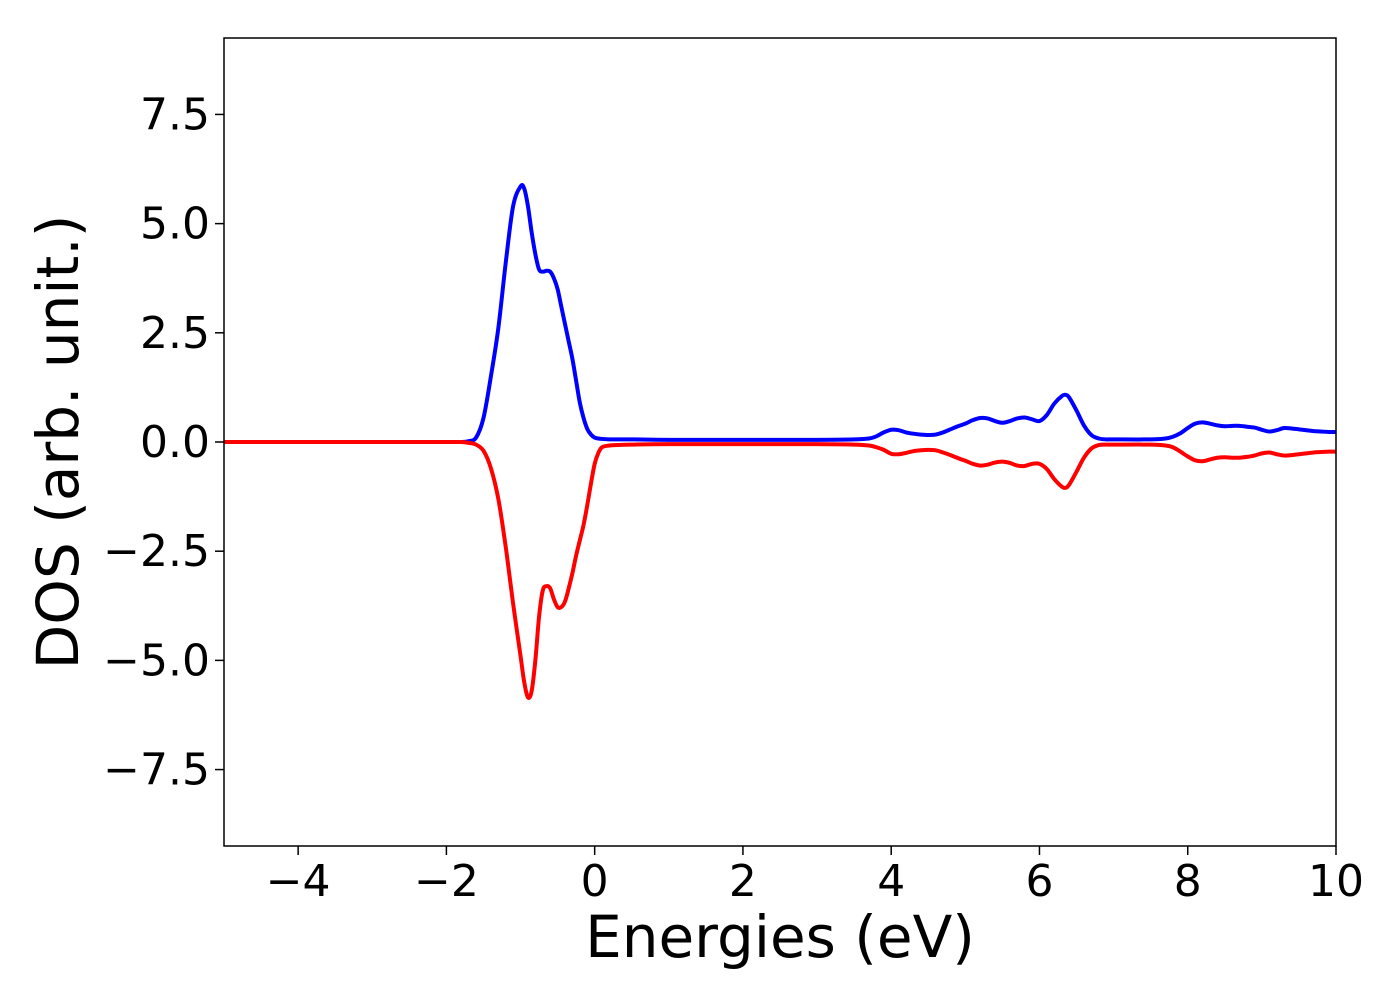 This screenshot has width=1400, height=1000. Describe the element at coordinates (175, 333) in the screenshot. I see `y-tick-label: 2.5` at that location.